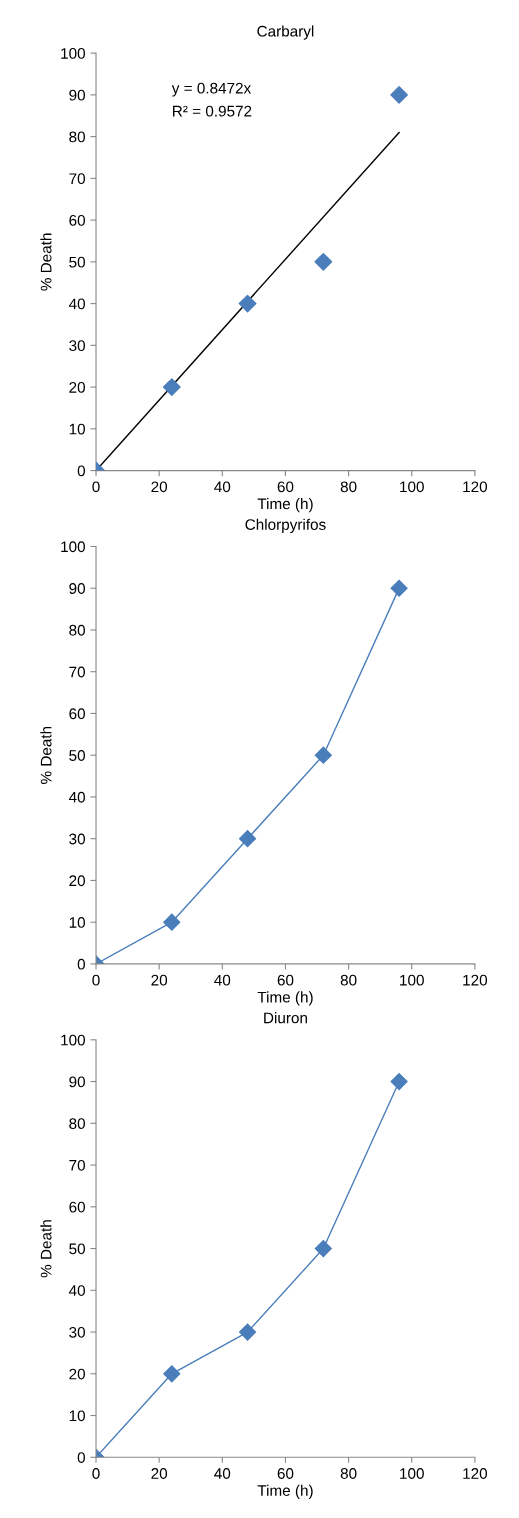 The width and height of the screenshot is (519, 1518). What do you see at coordinates (285, 525) in the screenshot?
I see `chart-title: Chlorpyrifos` at bounding box center [285, 525].